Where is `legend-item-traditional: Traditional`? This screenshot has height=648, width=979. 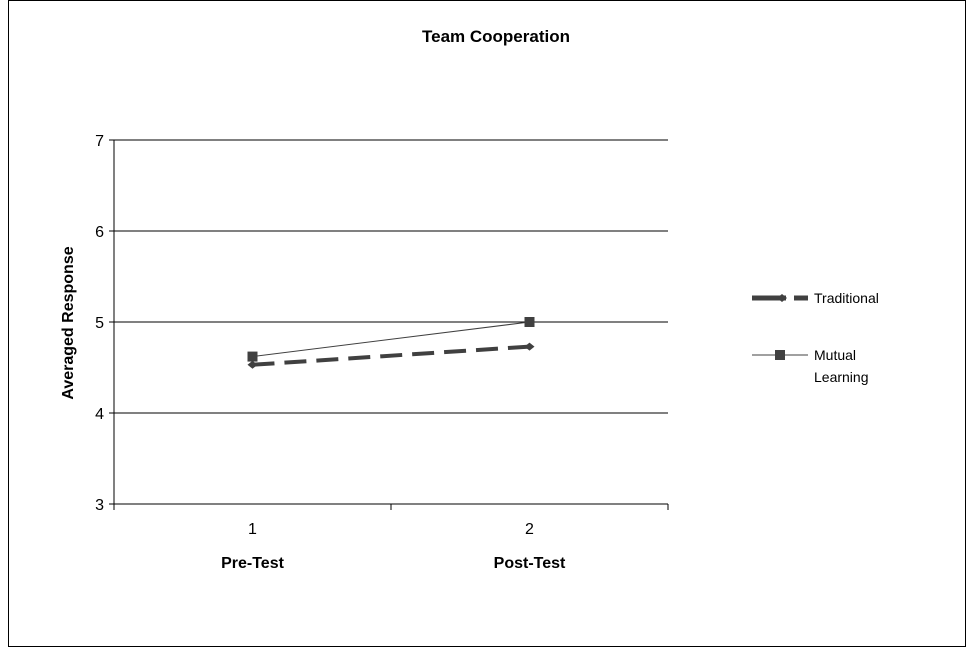
legend-item-traditional: Traditional is located at coordinates (815, 298).